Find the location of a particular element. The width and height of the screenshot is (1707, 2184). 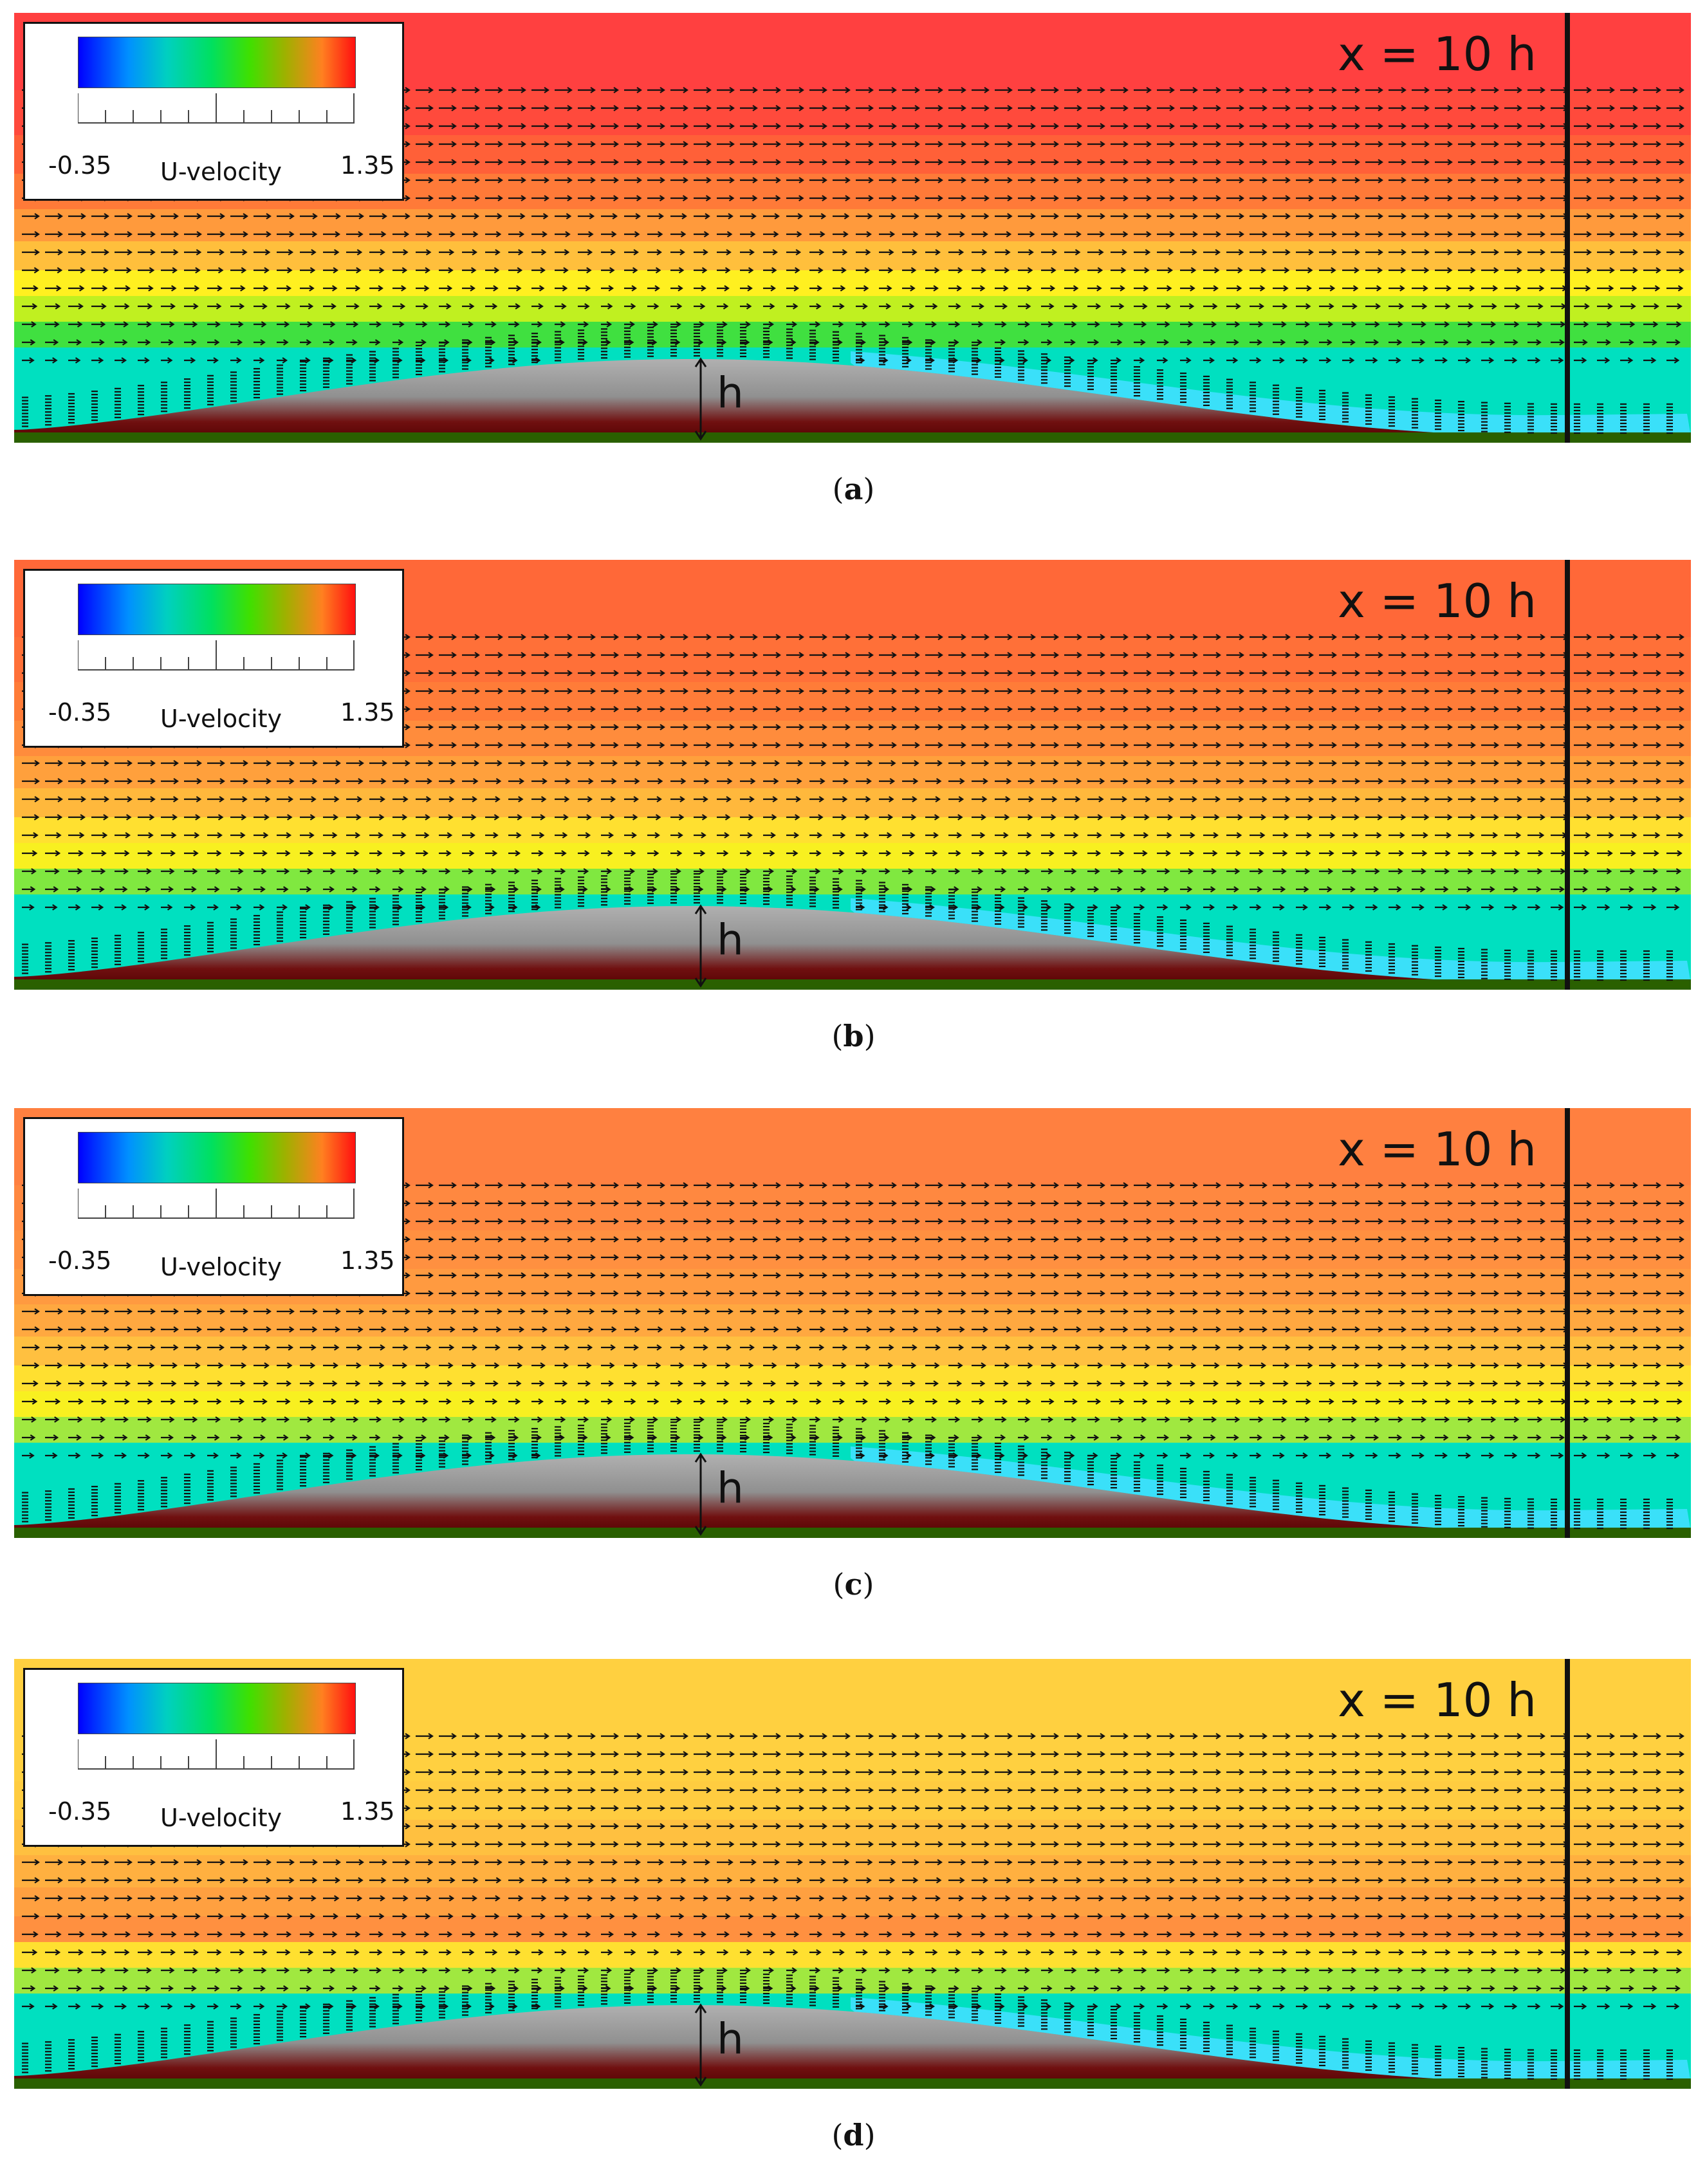

contour-band is located at coordinates (852, 226).